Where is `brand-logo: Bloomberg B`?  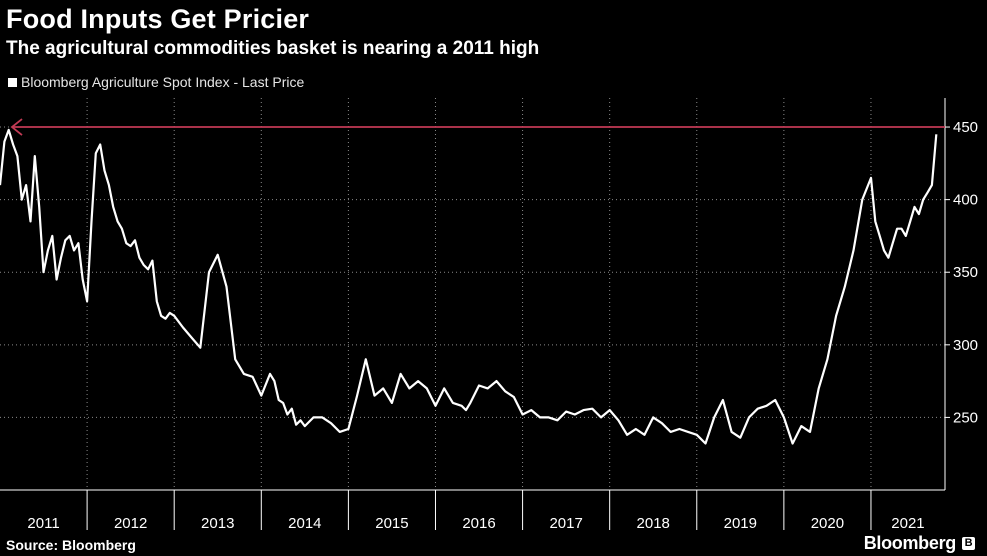 brand-logo: Bloomberg B is located at coordinates (919, 543).